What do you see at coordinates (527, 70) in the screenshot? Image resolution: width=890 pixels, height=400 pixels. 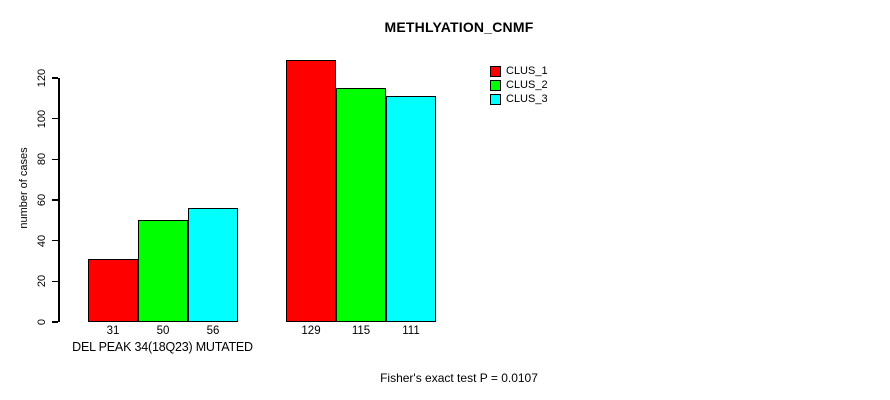 I see `legend-label: CLUS_1` at bounding box center [527, 70].